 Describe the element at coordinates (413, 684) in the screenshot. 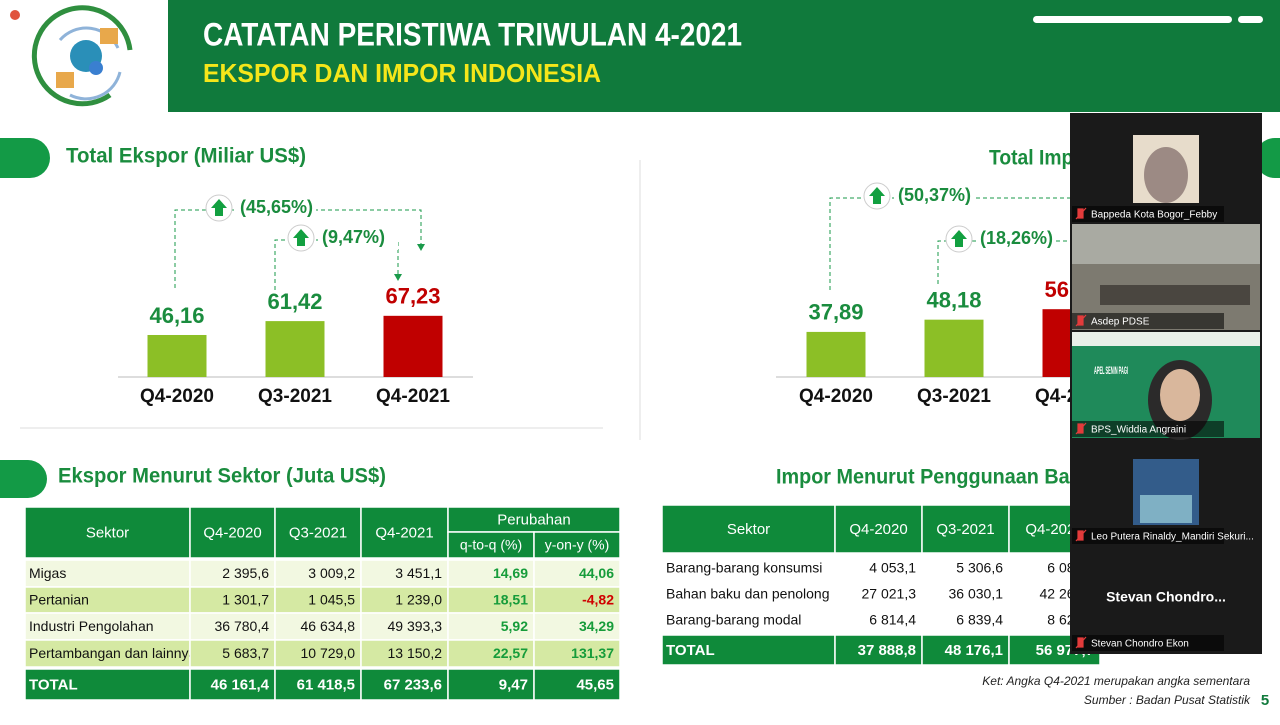

I see `cell-text: 67 233,6` at that location.